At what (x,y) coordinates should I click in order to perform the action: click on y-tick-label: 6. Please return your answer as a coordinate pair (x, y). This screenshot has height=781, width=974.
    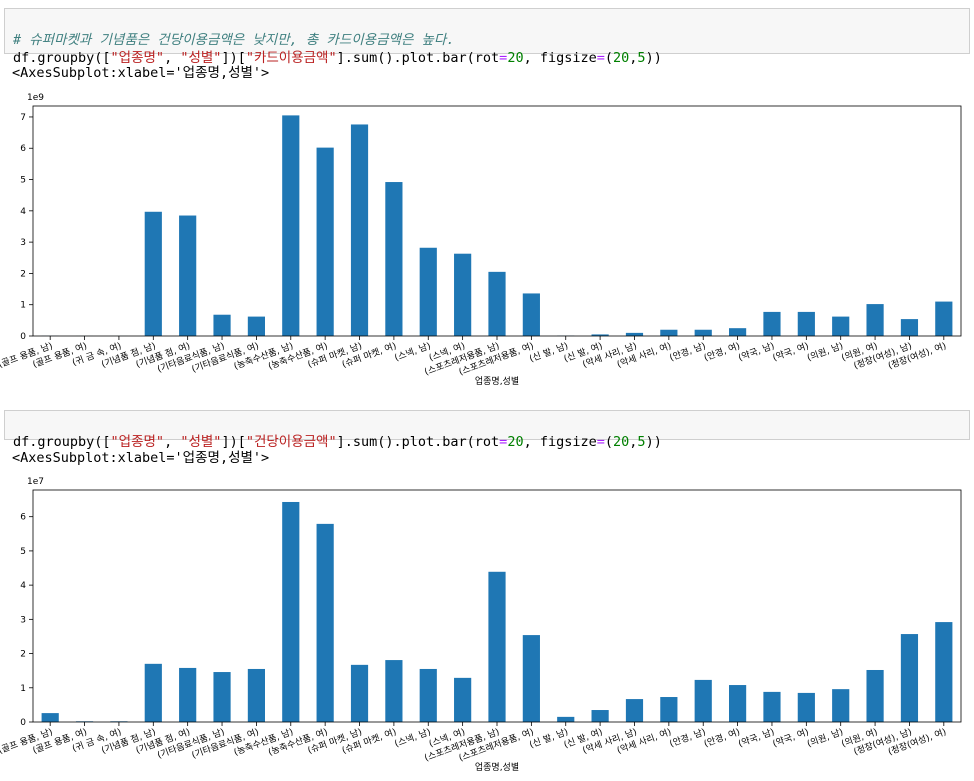
    Looking at the image, I should click on (23, 149).